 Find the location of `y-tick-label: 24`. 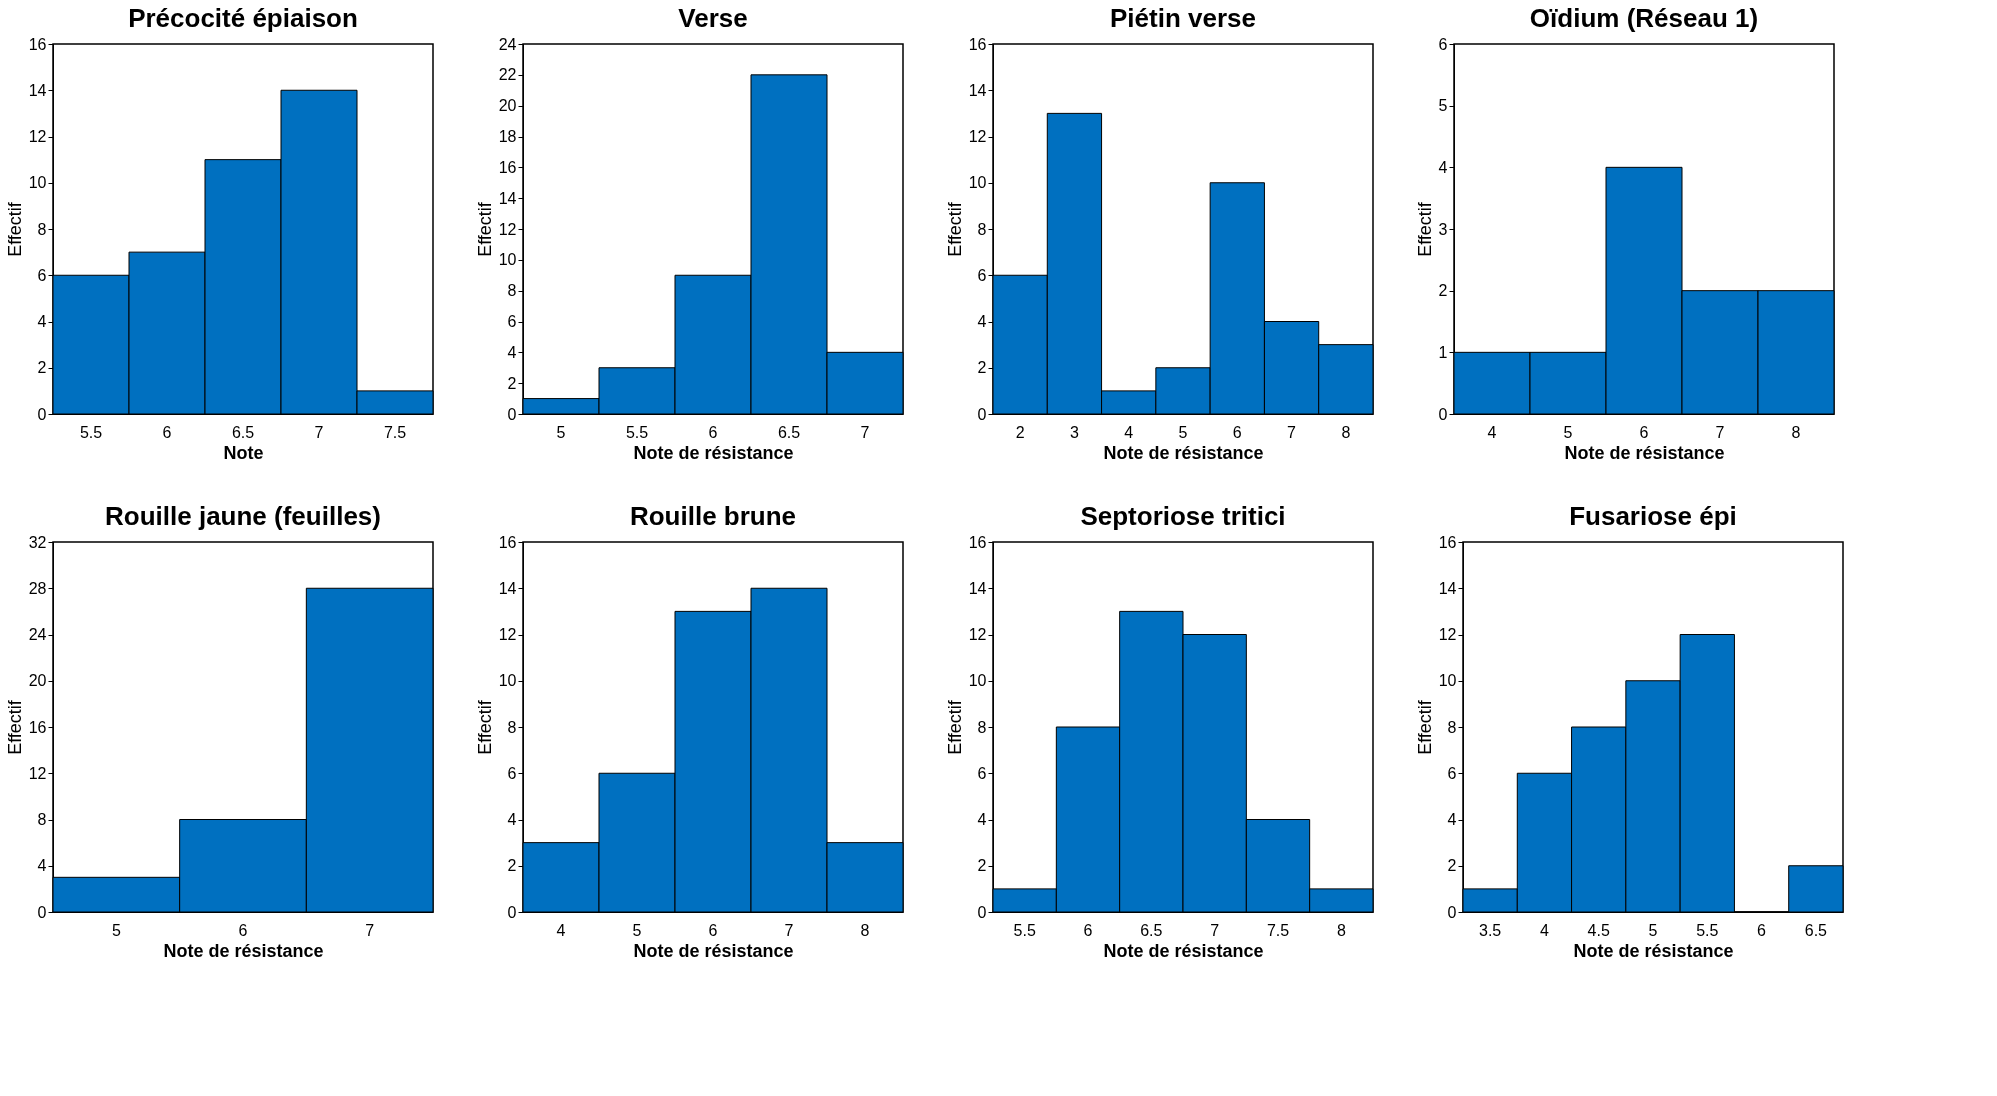

y-tick-label: 24 is located at coordinates (37, 634).